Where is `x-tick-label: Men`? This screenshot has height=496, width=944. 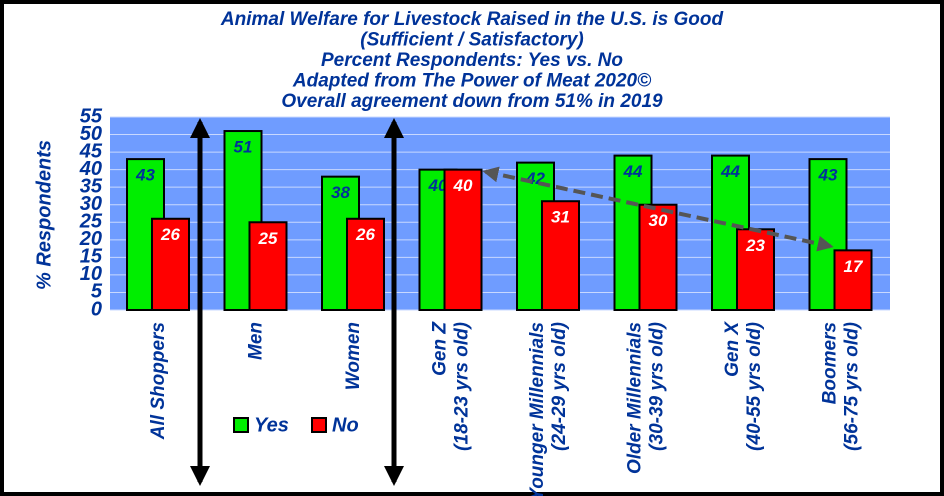 x-tick-label: Men is located at coordinates (255, 341).